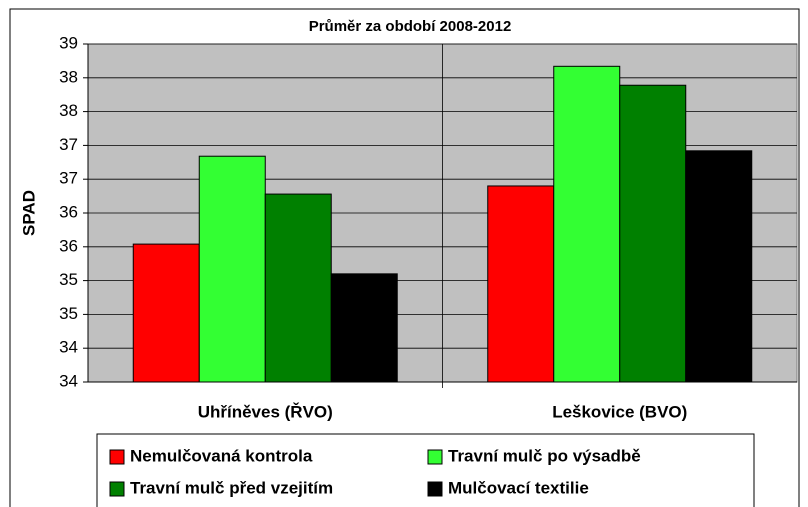 The height and width of the screenshot is (507, 808). Describe the element at coordinates (68, 42) in the screenshot. I see `y-tick-label: 39` at that location.